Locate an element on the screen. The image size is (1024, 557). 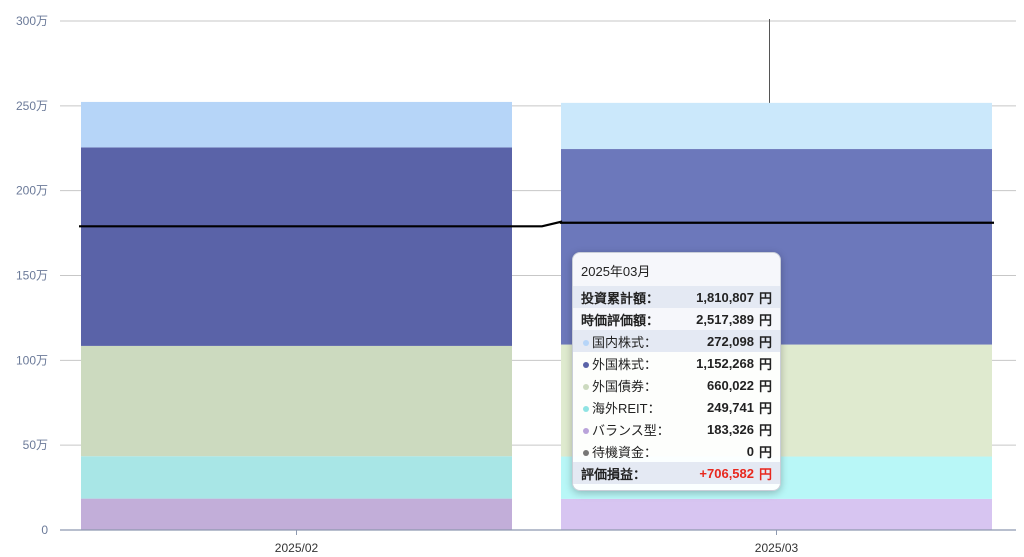
x-axis-ticks: 2025/02 2025/03 is located at coordinates (537, 542).